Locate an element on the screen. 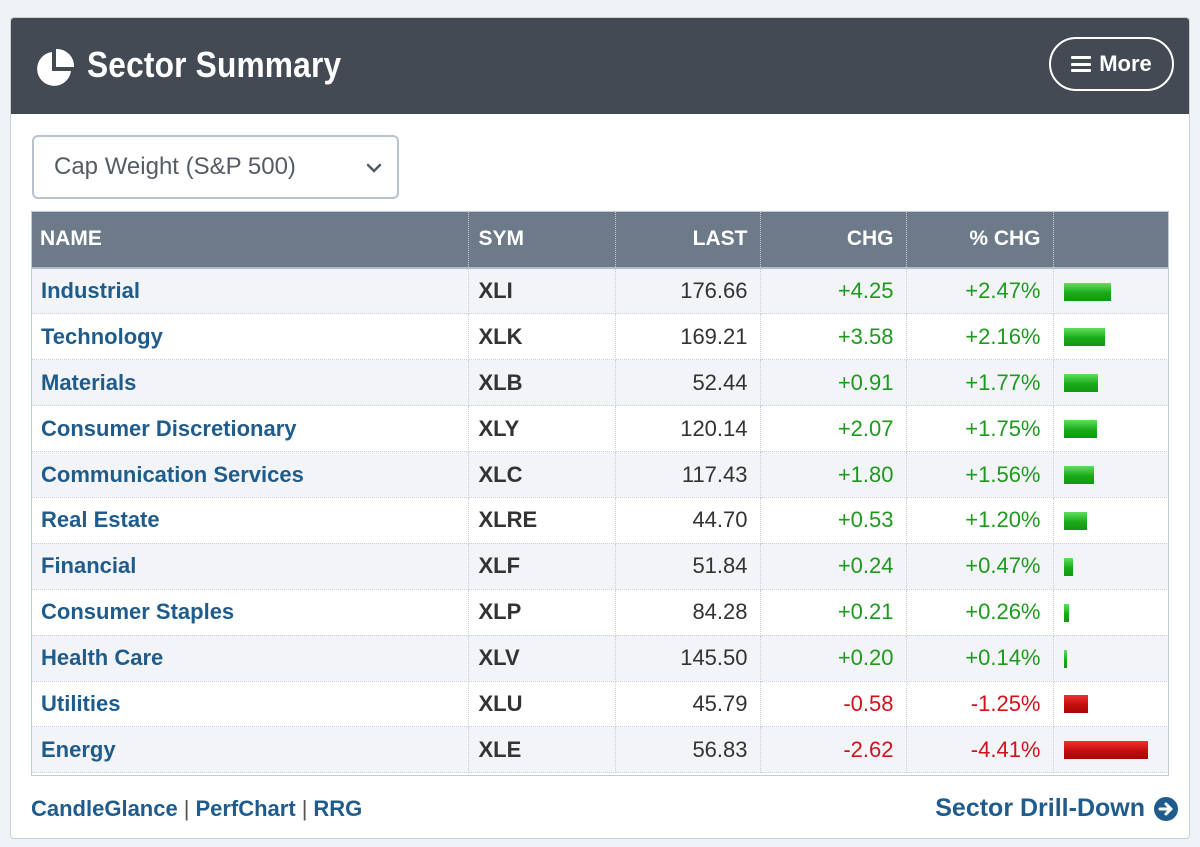 This screenshot has height=847, width=1200. sector-name-cell: Health Care is located at coordinates (250, 658).